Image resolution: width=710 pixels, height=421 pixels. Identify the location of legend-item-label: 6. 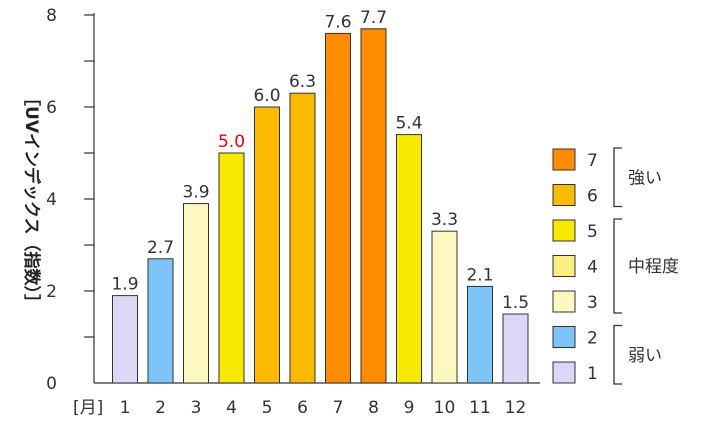
(592, 197).